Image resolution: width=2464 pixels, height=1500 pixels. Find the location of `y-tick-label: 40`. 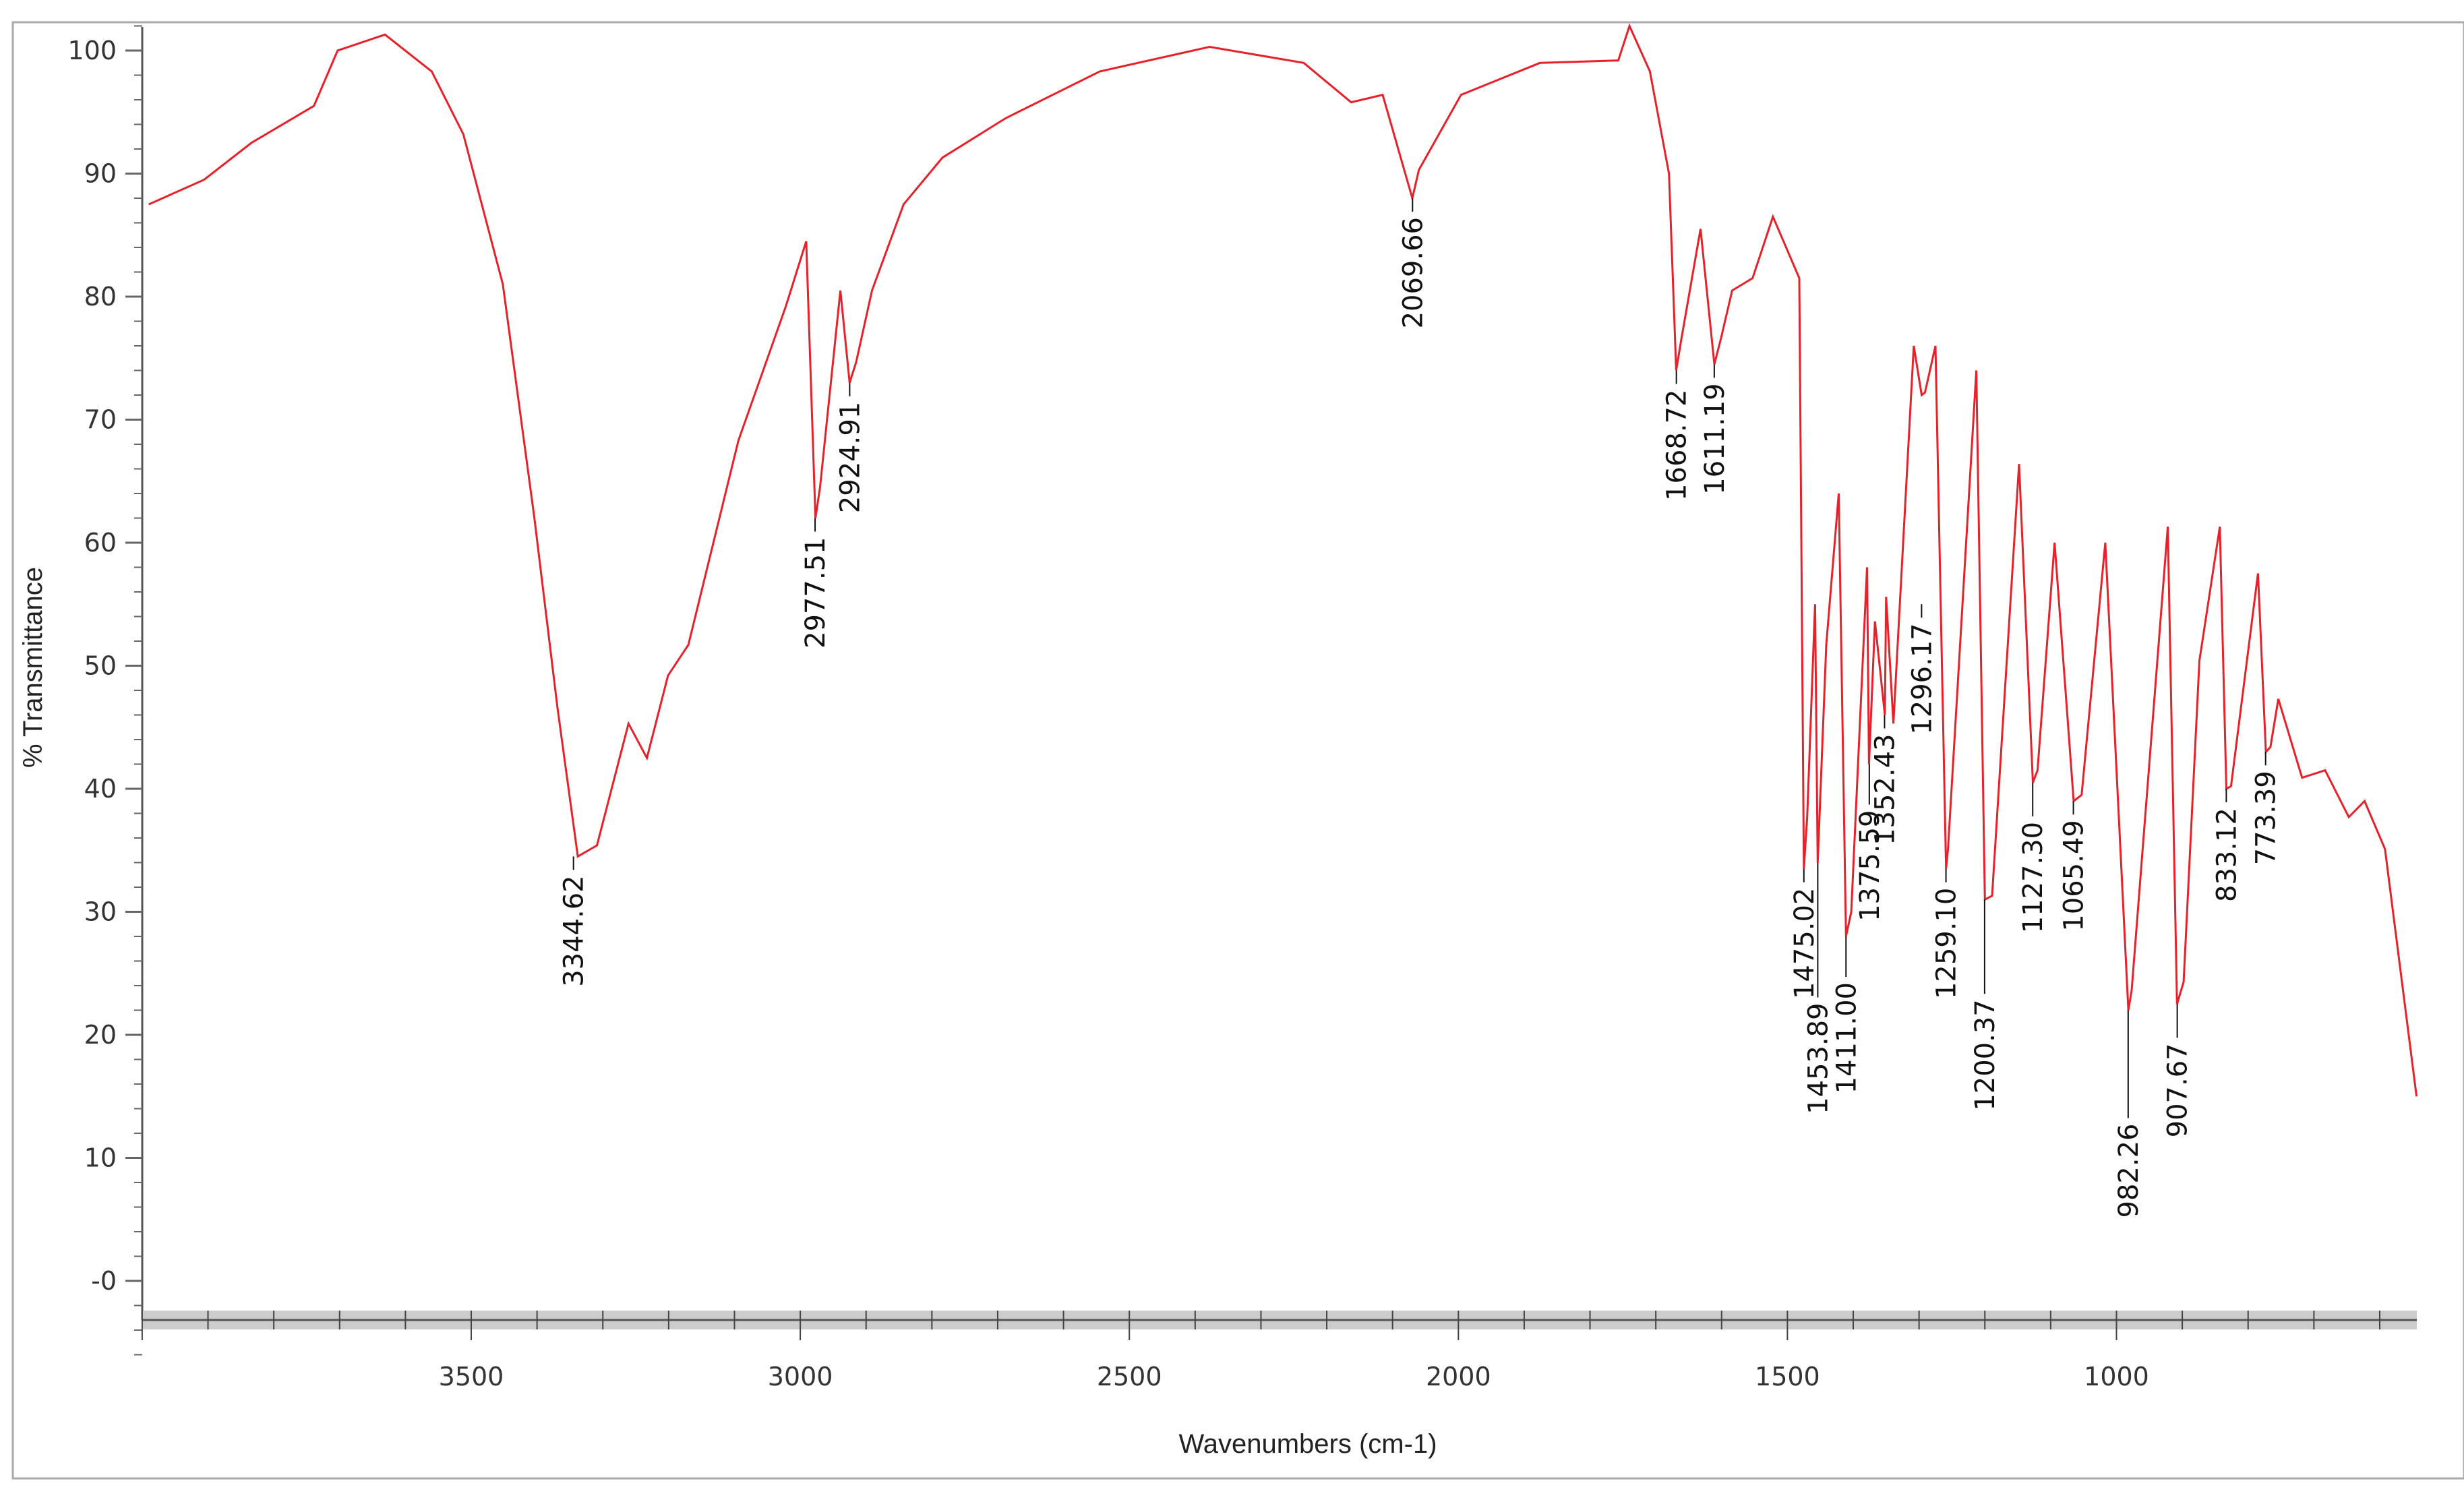

y-tick-label: 40 is located at coordinates (100, 789).